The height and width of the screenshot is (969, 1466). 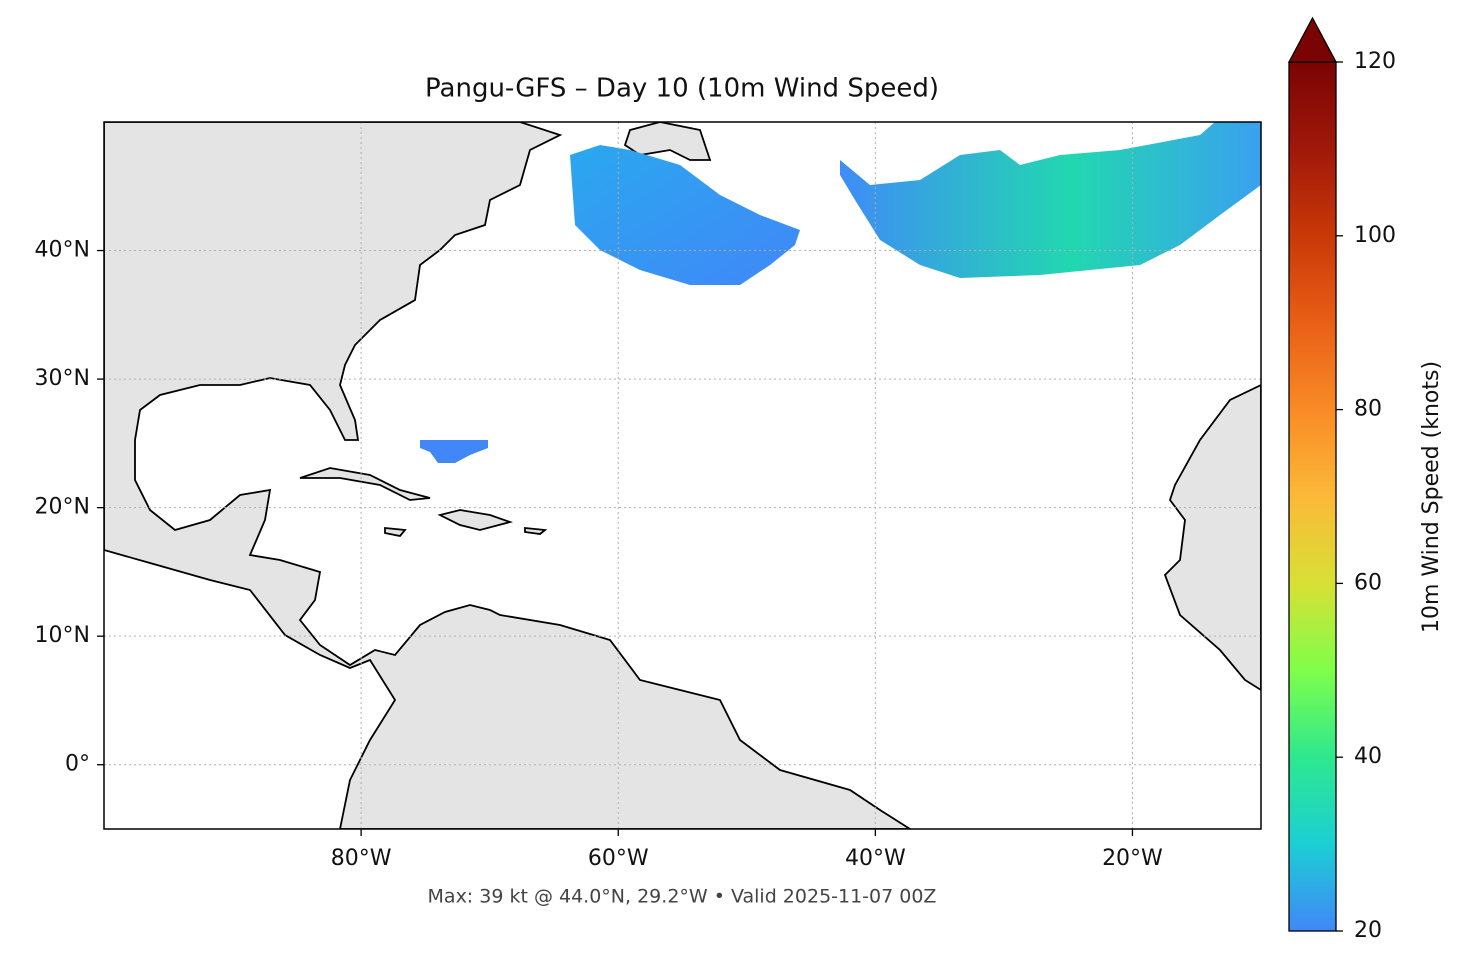 I want to click on cuba, so click(x=365, y=484).